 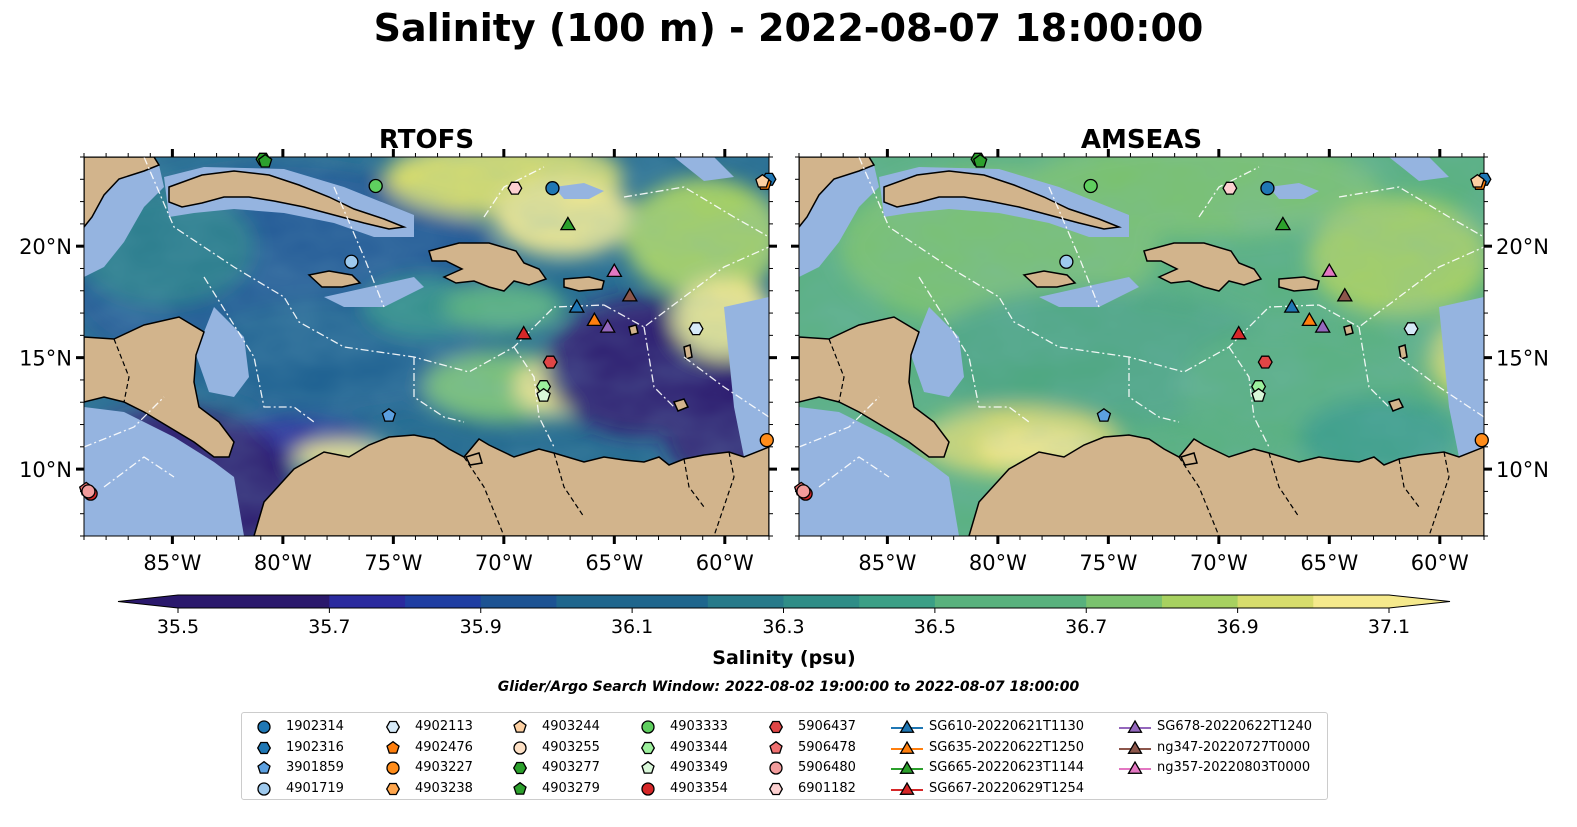 I want to click on legend-label: ng357-20220803T0000, so click(x=1234, y=767).